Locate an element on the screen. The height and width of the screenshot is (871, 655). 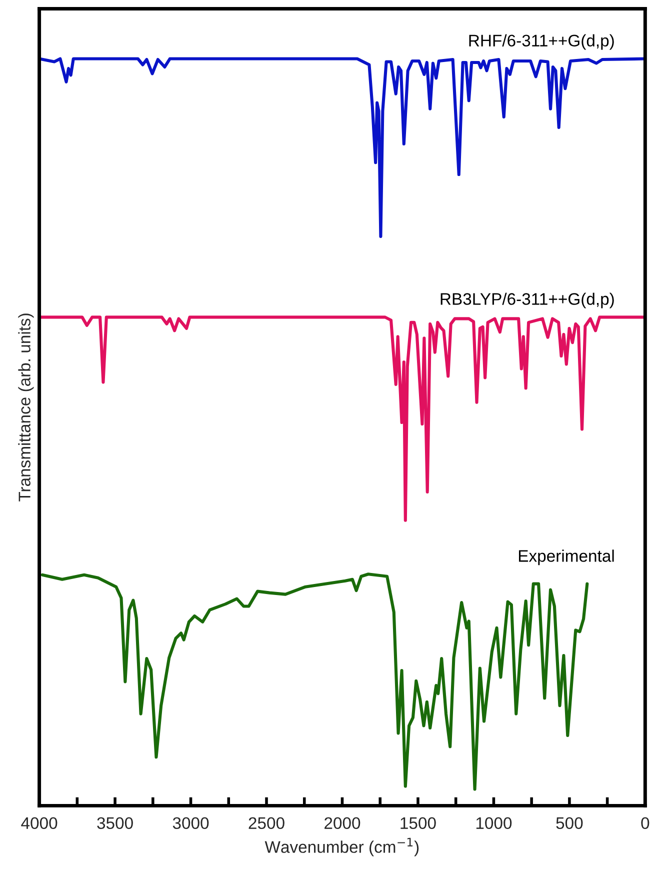
x-tick-label: 1000 is located at coordinates (494, 823).